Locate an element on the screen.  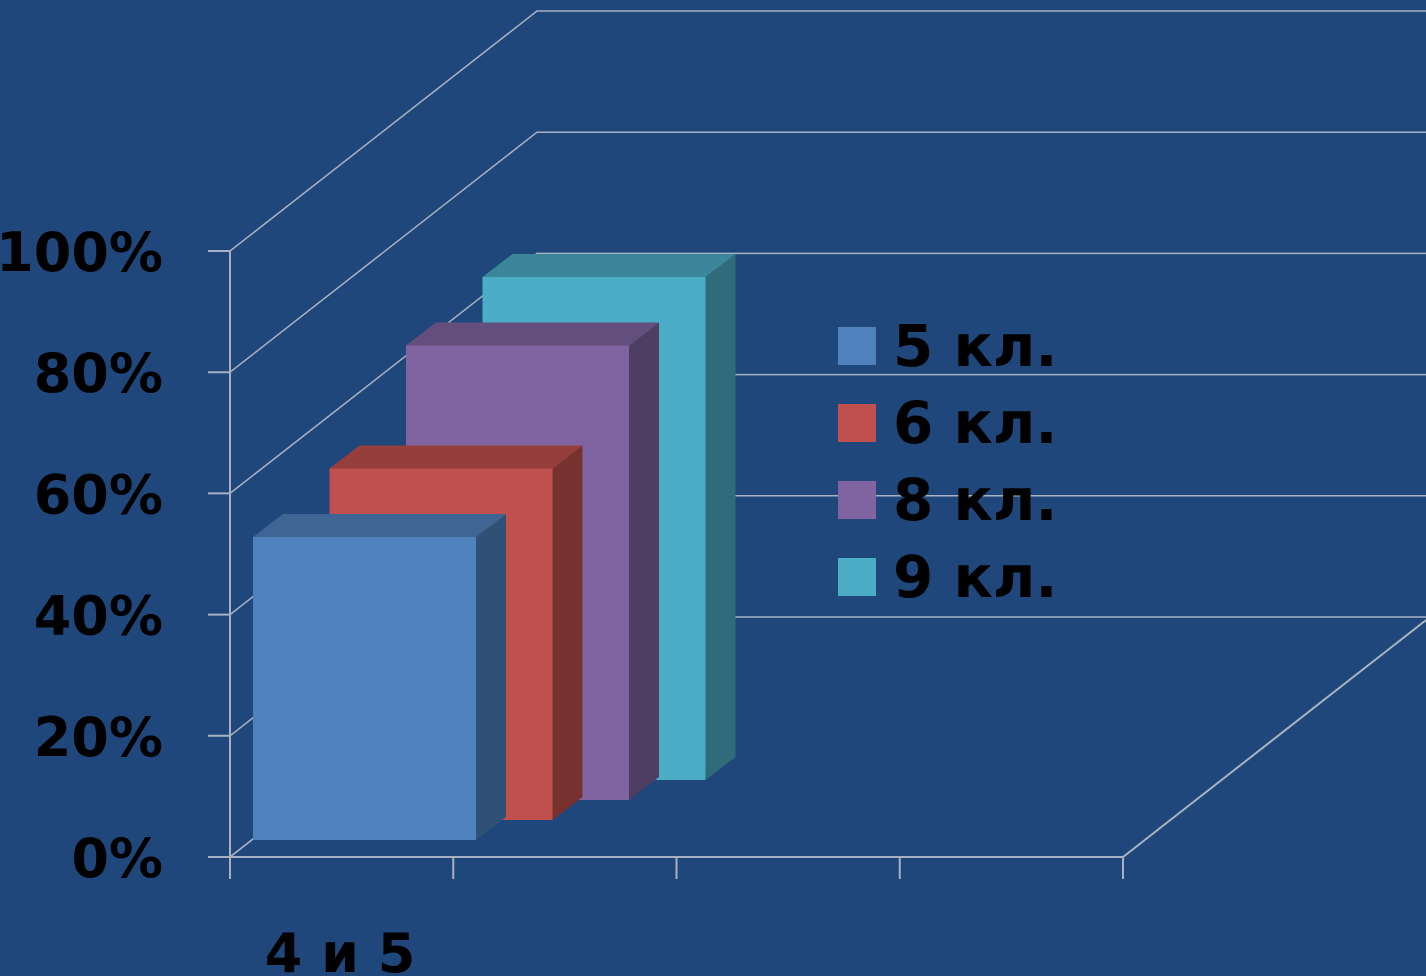
legend-item: 5 кл. is located at coordinates (947, 346).